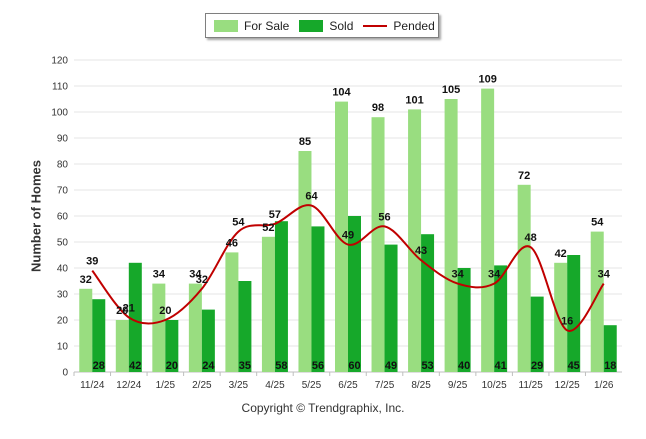  I want to click on label-sold: 29, so click(537, 366).